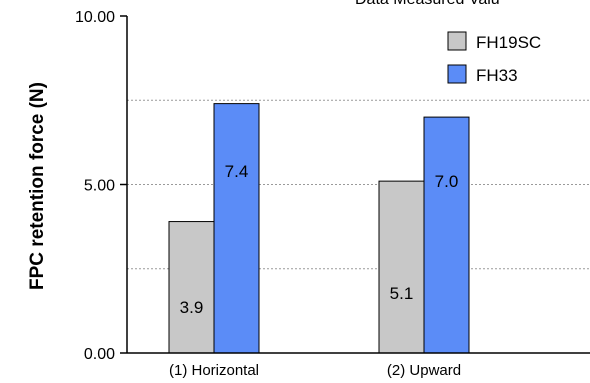 The height and width of the screenshot is (383, 590). I want to click on y-tick-label: 5.00, so click(99, 186).